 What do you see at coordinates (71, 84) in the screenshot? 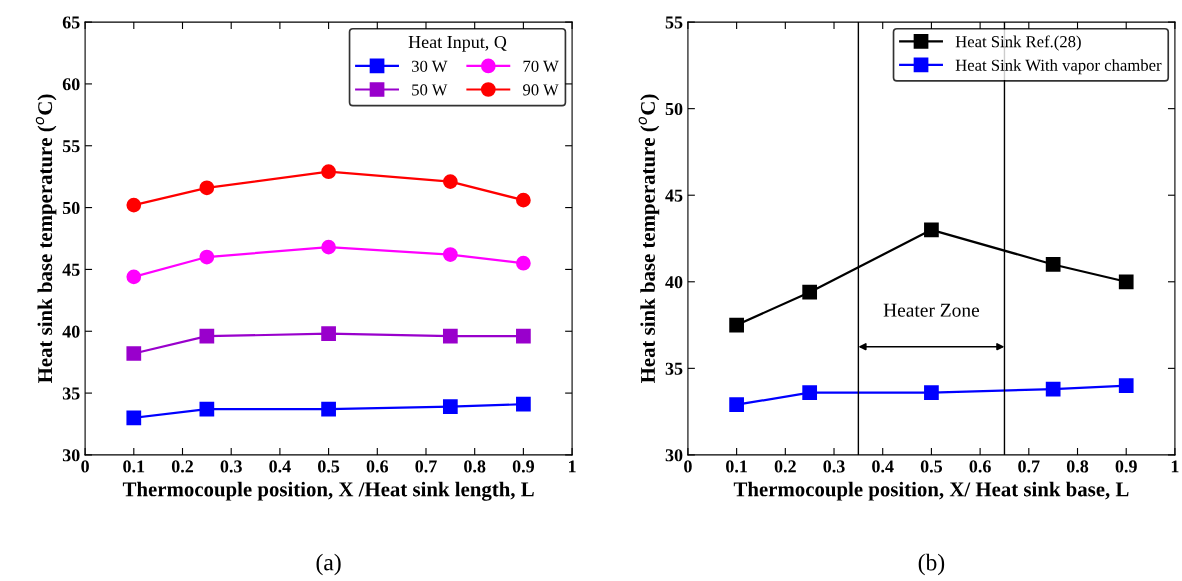
I see `y-tick-label: 60` at bounding box center [71, 84].